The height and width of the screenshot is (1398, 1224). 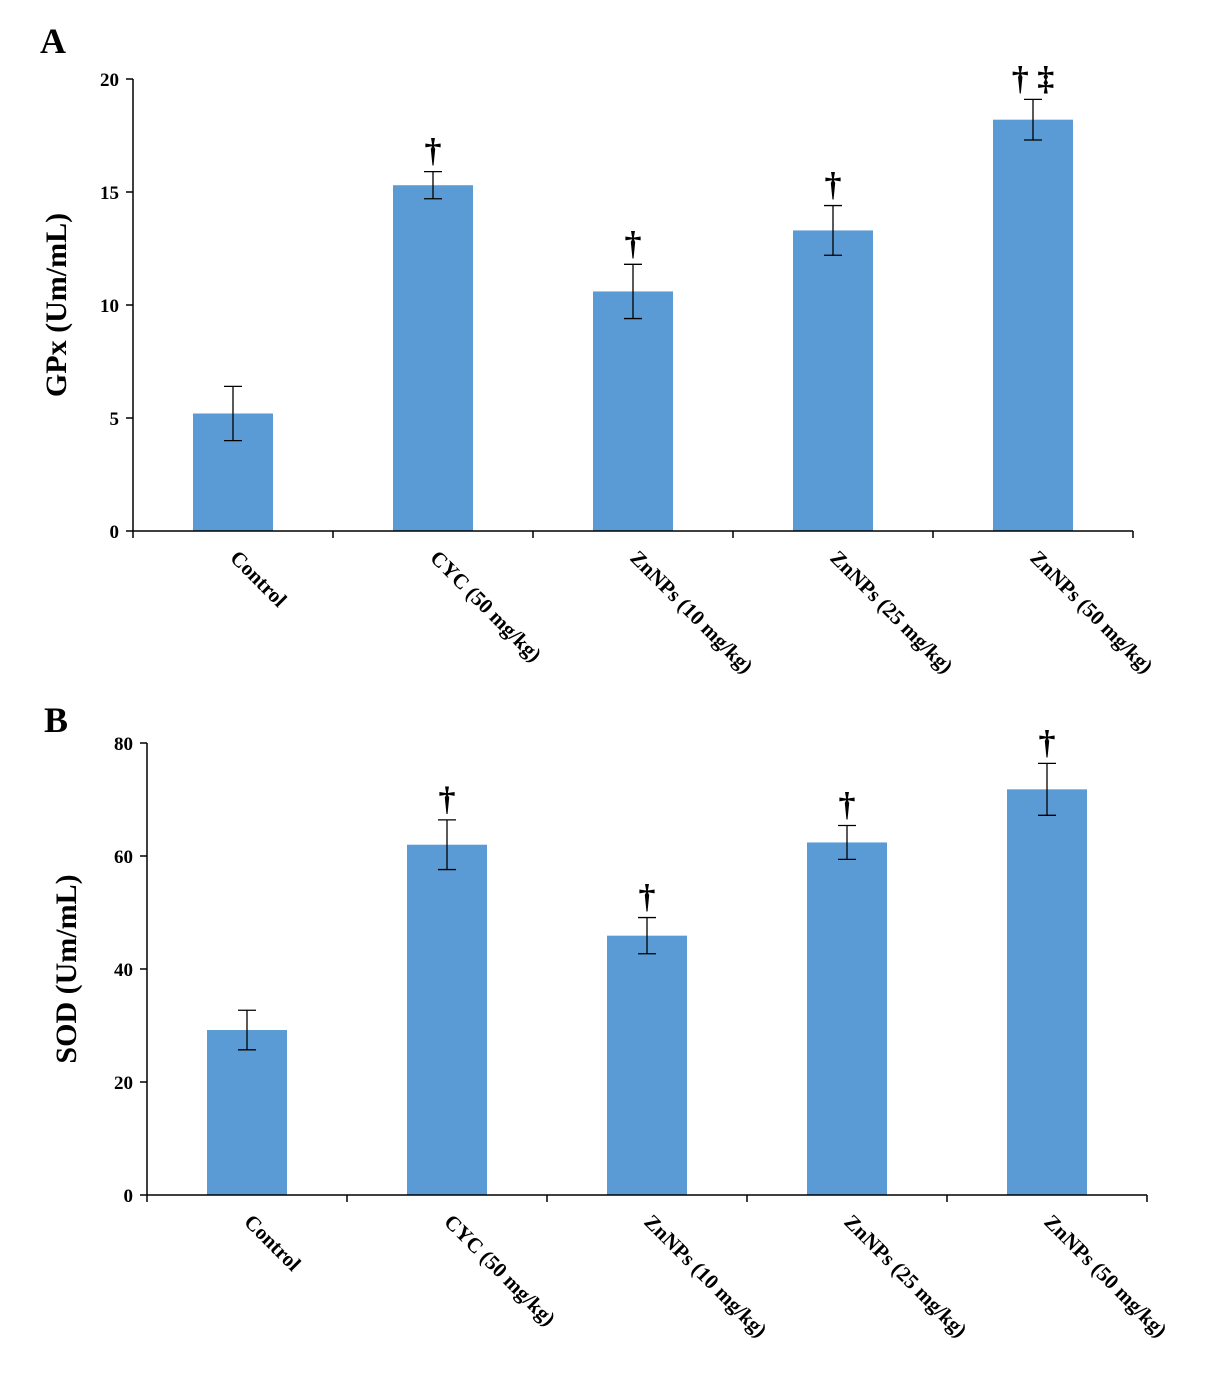 What do you see at coordinates (109, 193) in the screenshot?
I see `y-tick-label: 15` at bounding box center [109, 193].